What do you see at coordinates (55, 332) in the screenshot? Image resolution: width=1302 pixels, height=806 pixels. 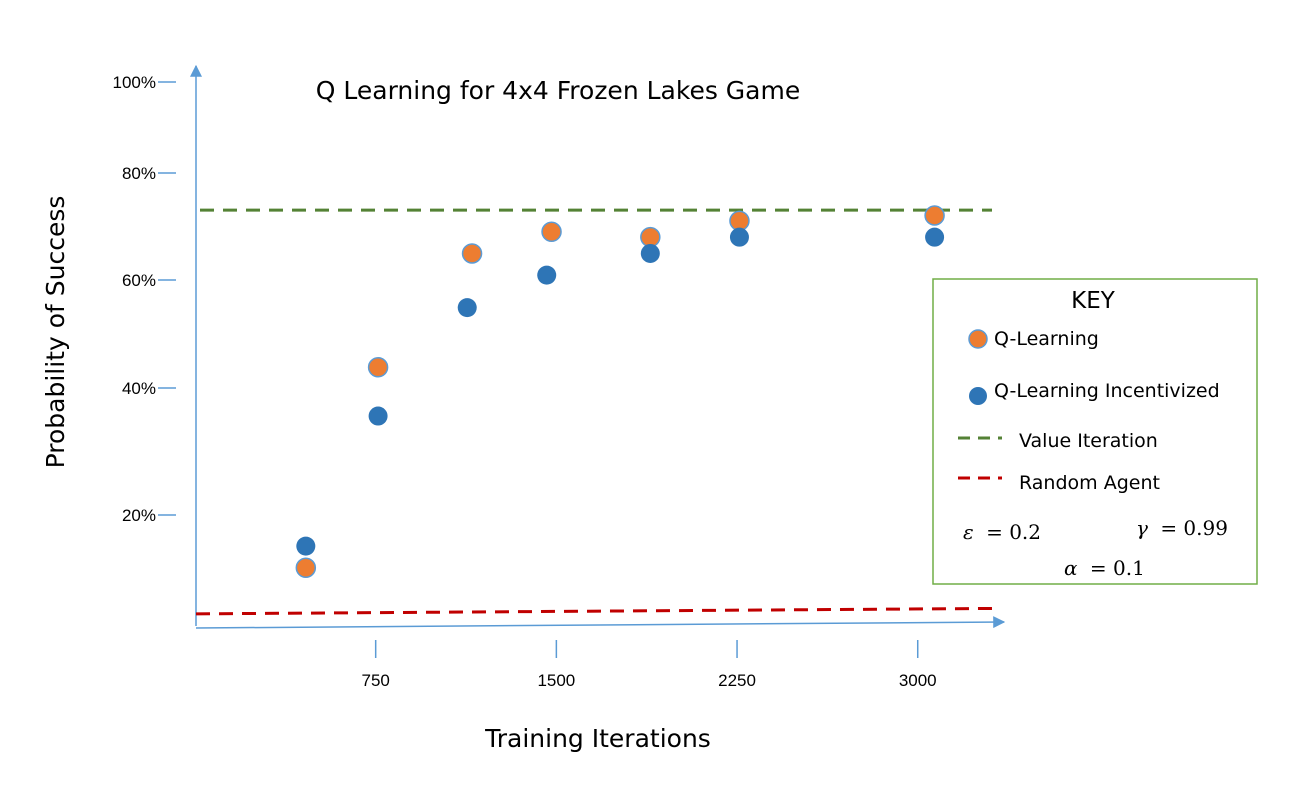 I see `y-axis-label: Probability of Success` at bounding box center [55, 332].